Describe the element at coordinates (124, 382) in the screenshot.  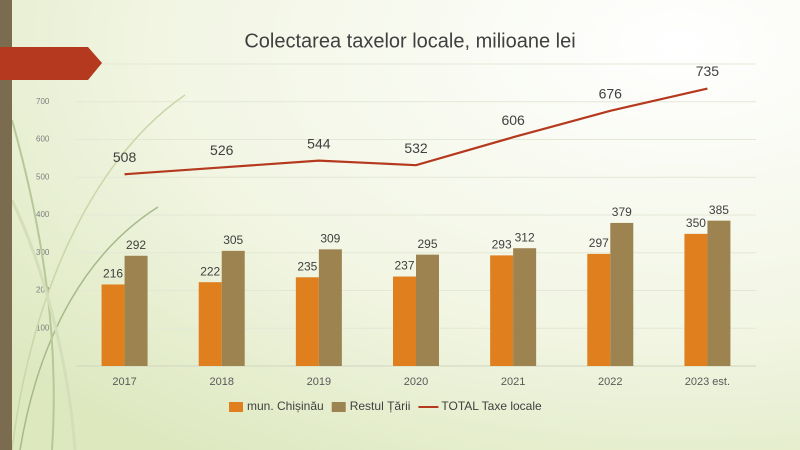
I see `x-tick-label: 2017` at that location.